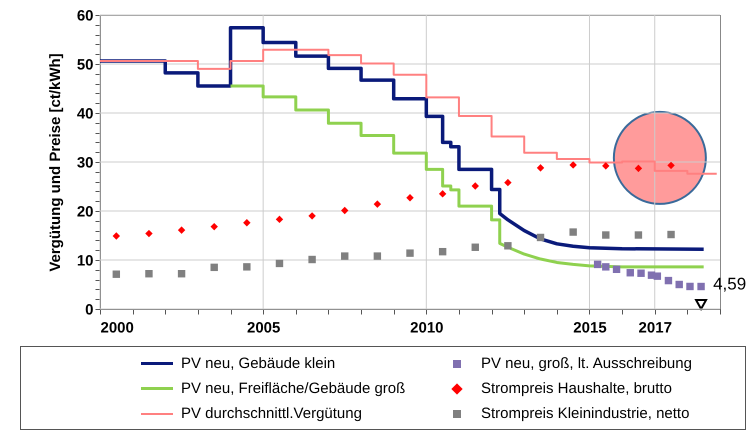 The width and height of the screenshot is (756, 432). I want to click on annotation: 4,59, so click(729, 284).